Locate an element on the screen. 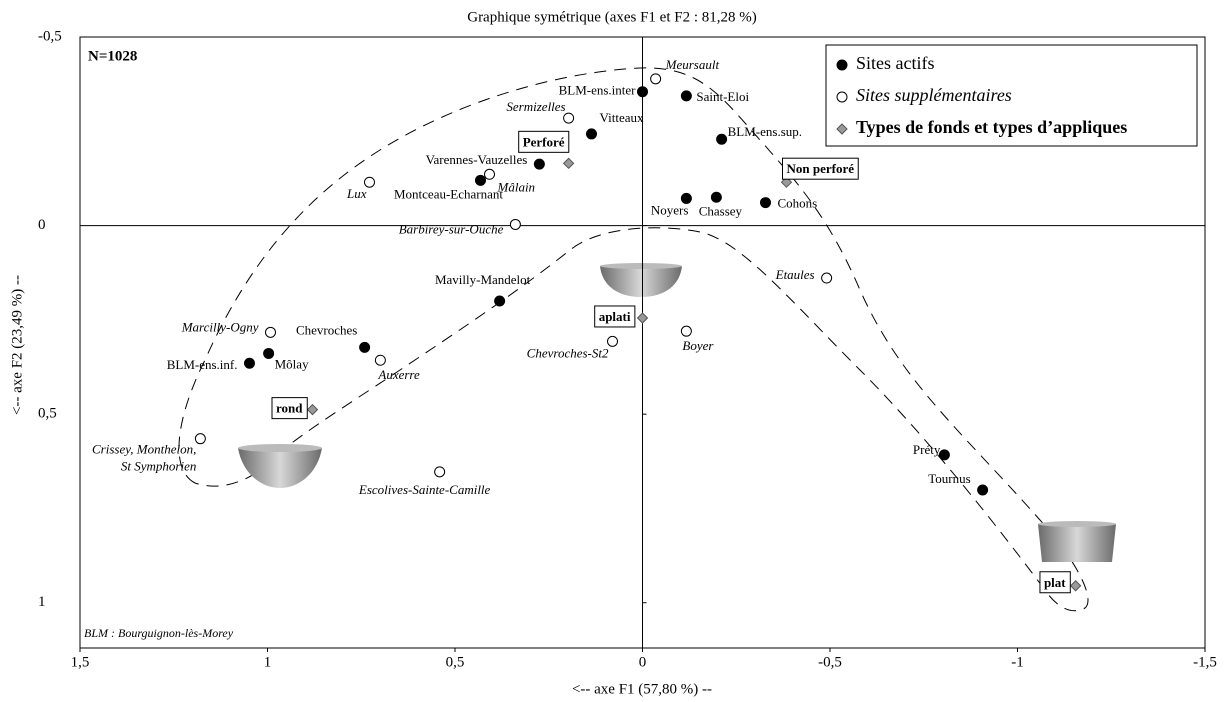 The width and height of the screenshot is (1227, 702). point-label: Noyers is located at coordinates (670, 209).